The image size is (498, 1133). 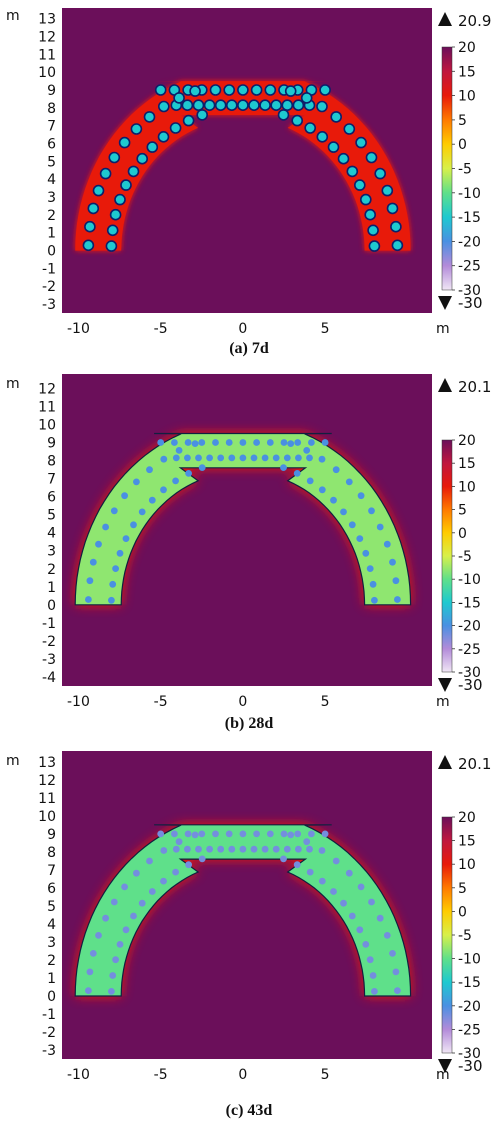 What do you see at coordinates (469, 603) in the screenshot?
I see `colorbar-tick-label: -15` at bounding box center [469, 603].